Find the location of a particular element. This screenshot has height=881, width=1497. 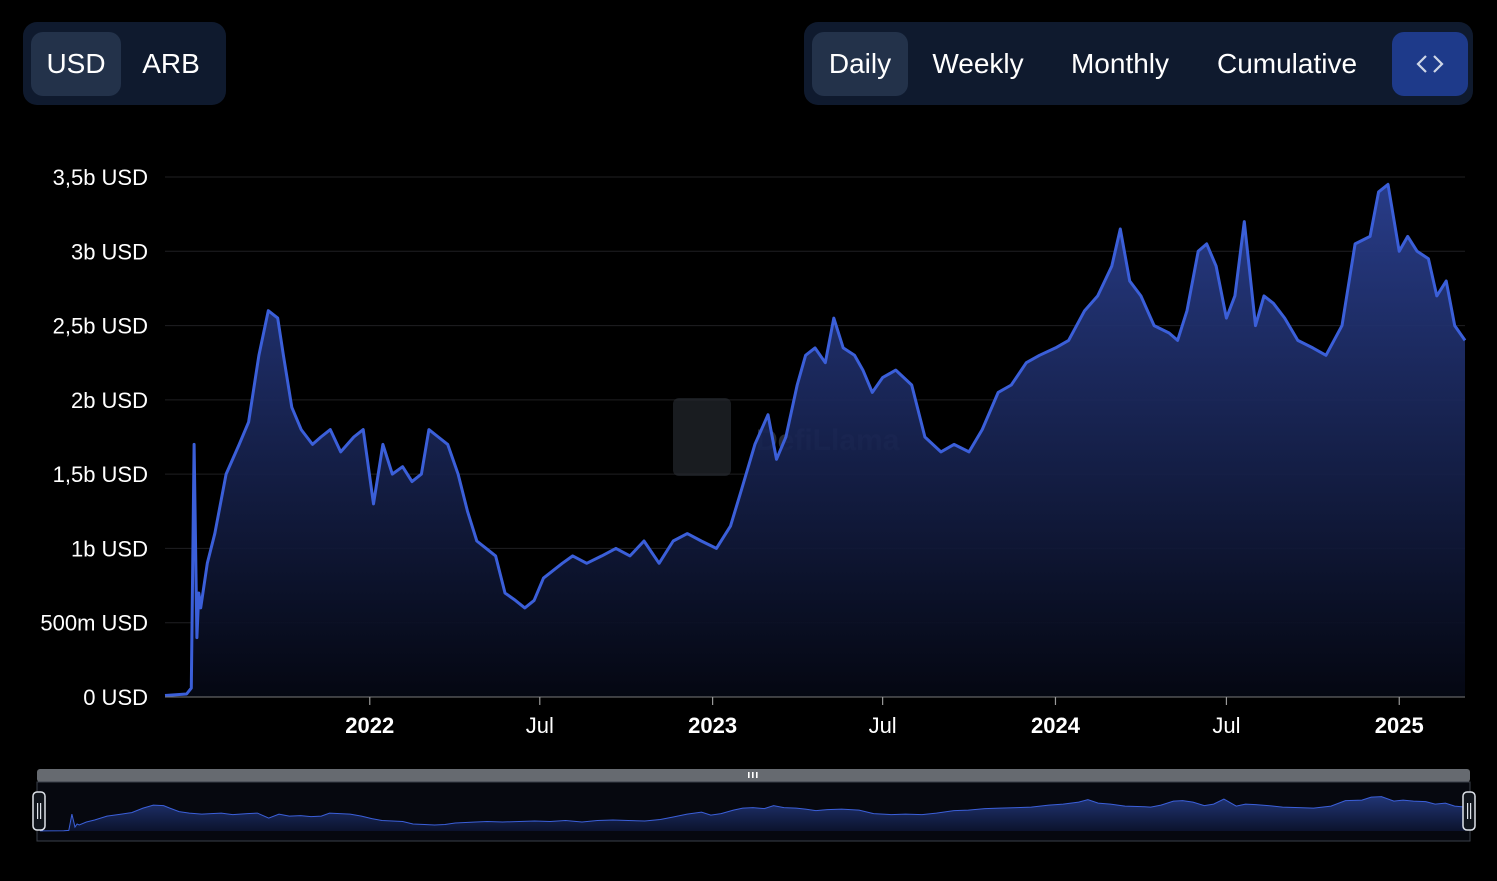

y-tick-label: 3b USD is located at coordinates (109, 251).